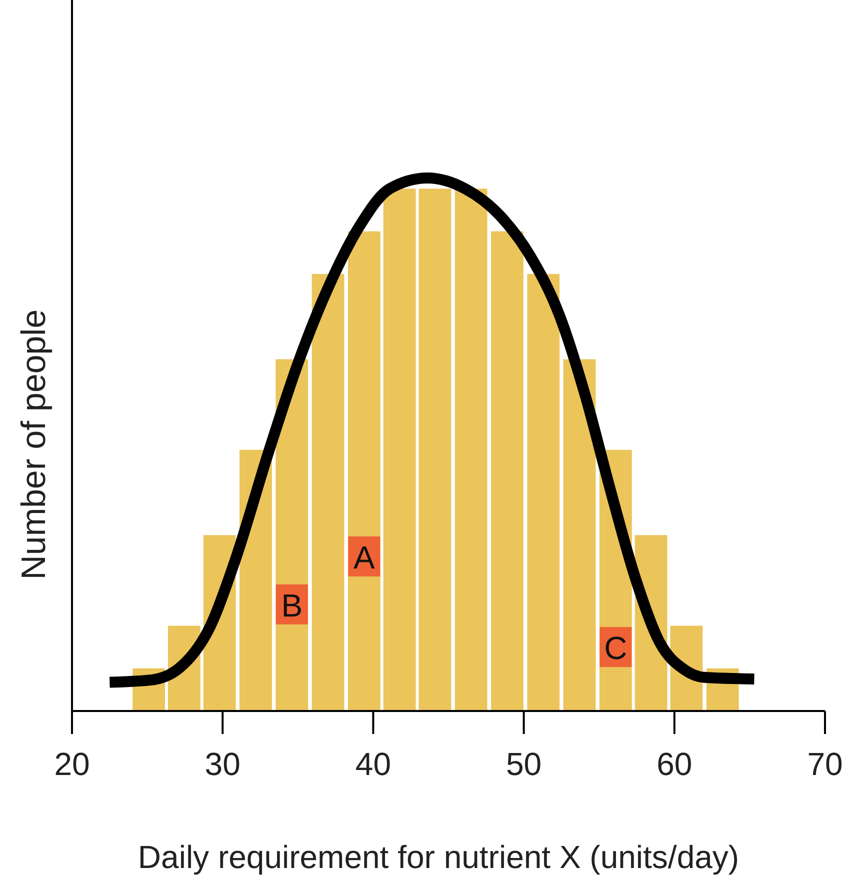 This screenshot has width=852, height=886. Describe the element at coordinates (72, 764) in the screenshot. I see `x-tick-label: 20` at that location.